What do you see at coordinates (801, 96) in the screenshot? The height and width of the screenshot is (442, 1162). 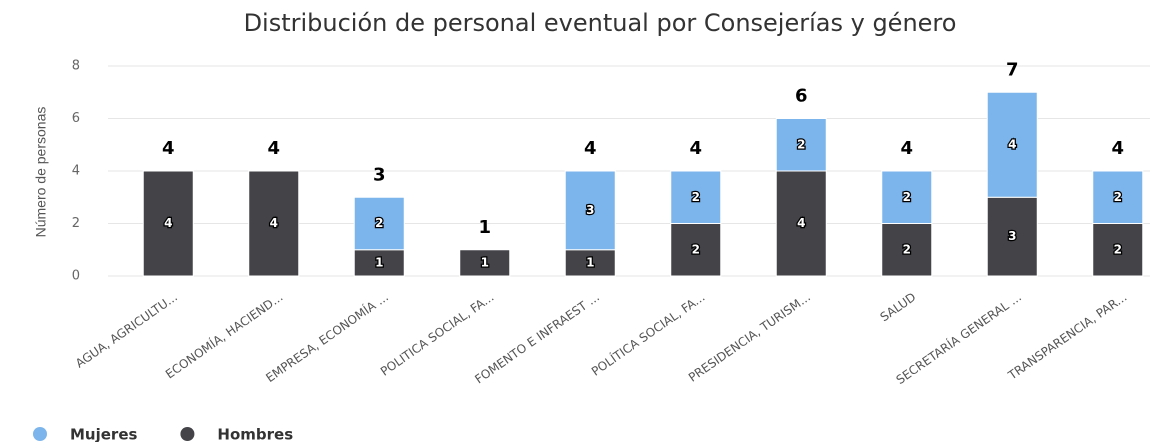 I see `total-label: 6` at bounding box center [801, 96].